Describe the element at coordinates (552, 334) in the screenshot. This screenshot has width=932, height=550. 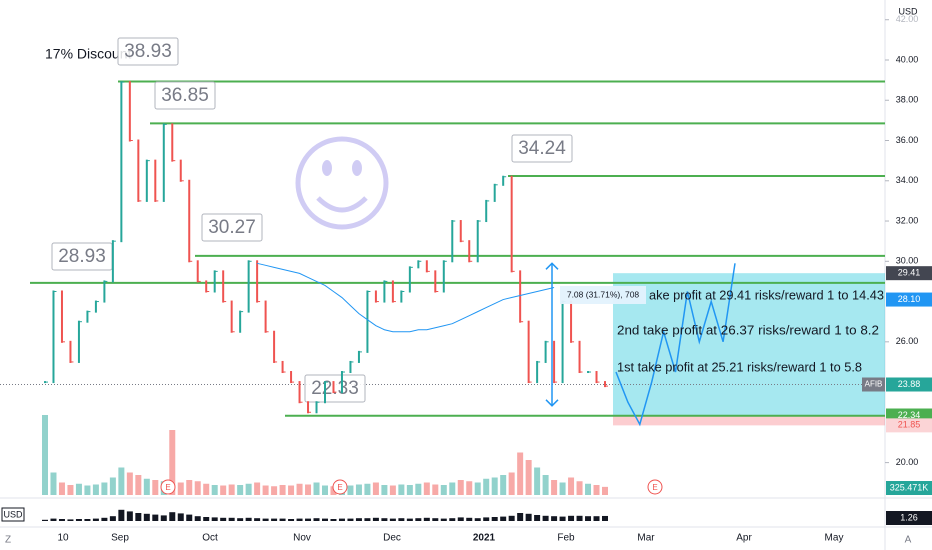
I see `measure-head` at that location.